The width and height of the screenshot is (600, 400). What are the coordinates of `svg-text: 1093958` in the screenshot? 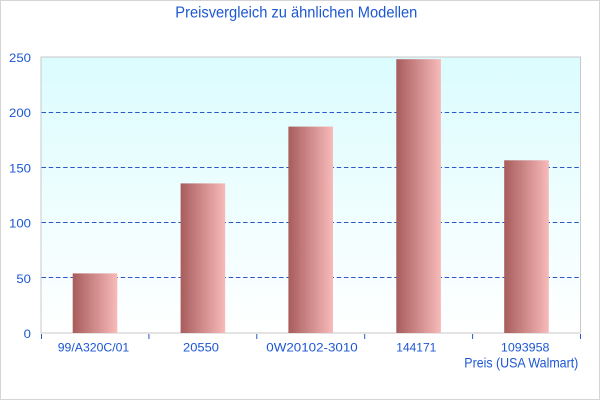 It's located at (525, 348).